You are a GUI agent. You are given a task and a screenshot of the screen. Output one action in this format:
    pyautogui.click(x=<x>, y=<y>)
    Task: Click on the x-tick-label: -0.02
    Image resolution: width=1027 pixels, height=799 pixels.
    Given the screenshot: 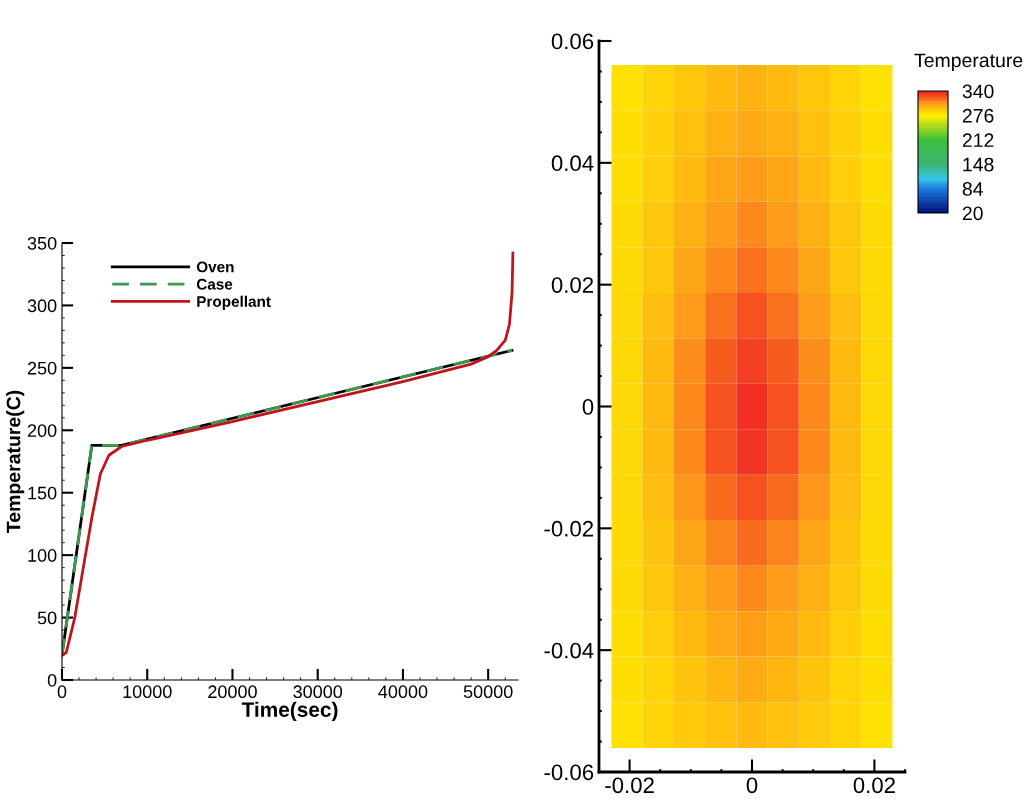 What is the action you would take?
    pyautogui.click(x=629, y=785)
    